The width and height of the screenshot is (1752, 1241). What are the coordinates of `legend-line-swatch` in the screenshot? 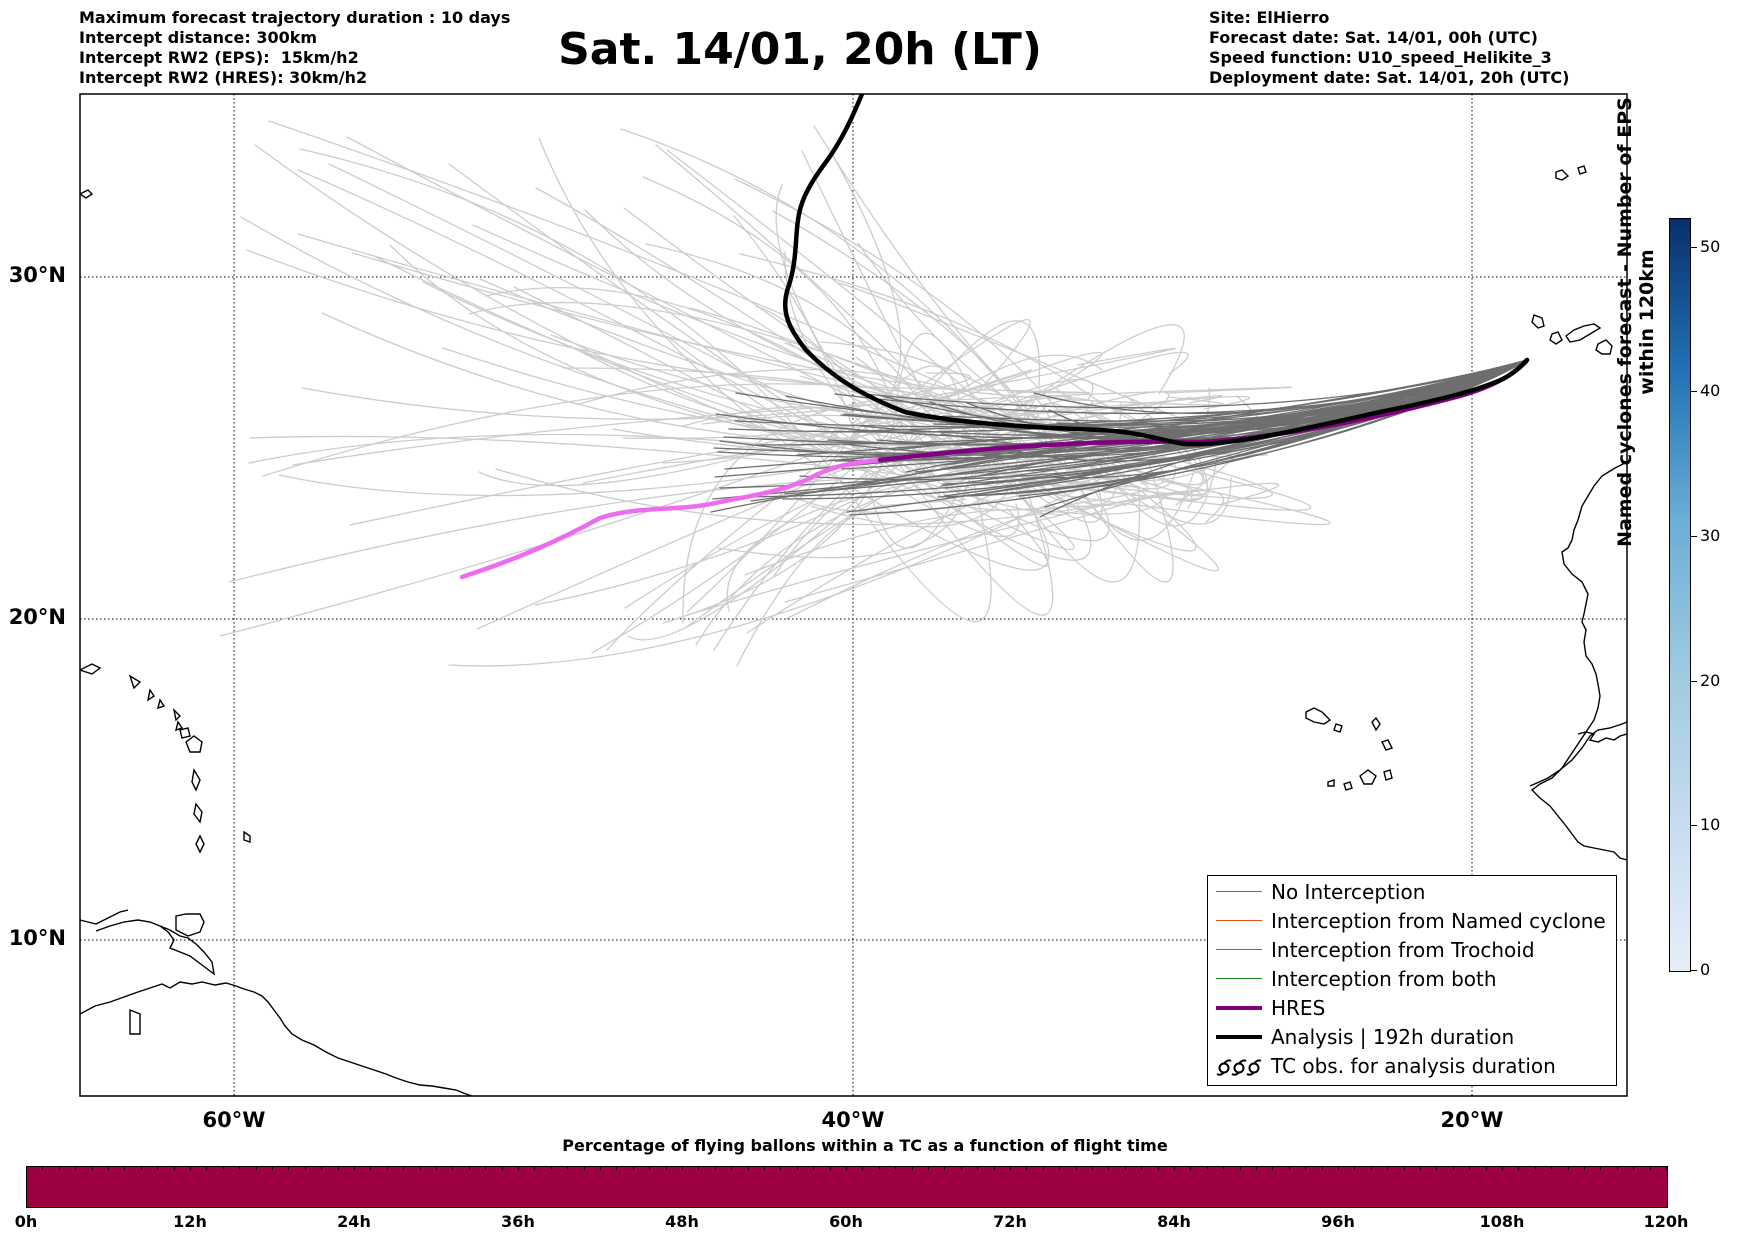 It's located at (1239, 949).